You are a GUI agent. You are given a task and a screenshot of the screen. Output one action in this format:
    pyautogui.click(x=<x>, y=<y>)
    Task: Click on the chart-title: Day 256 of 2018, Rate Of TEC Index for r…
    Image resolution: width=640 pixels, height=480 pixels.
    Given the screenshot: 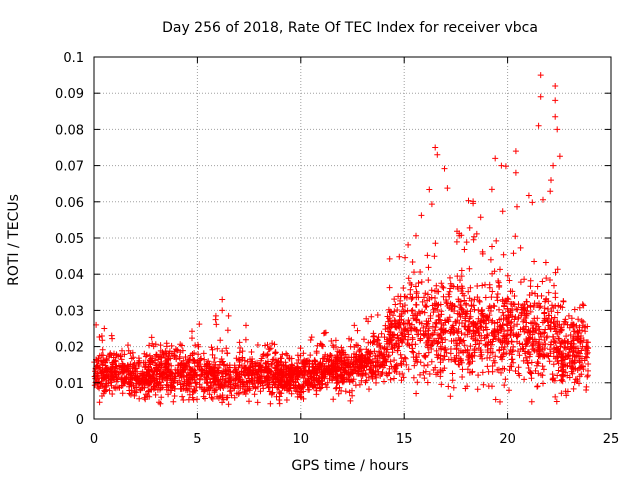 What is the action you would take?
    pyautogui.click(x=350, y=28)
    